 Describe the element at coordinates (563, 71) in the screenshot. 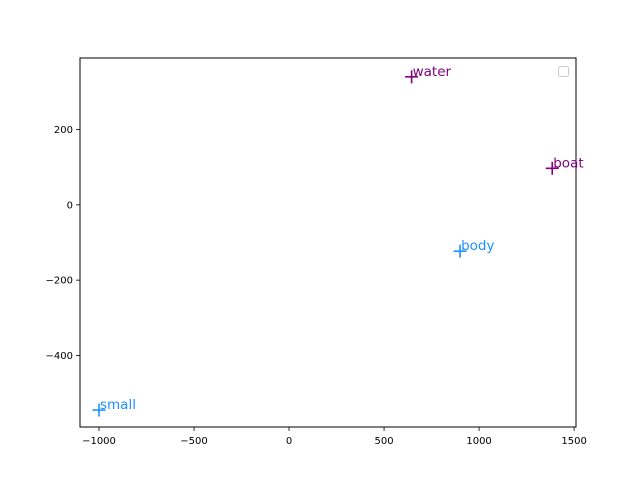

I see `legend-box` at that location.